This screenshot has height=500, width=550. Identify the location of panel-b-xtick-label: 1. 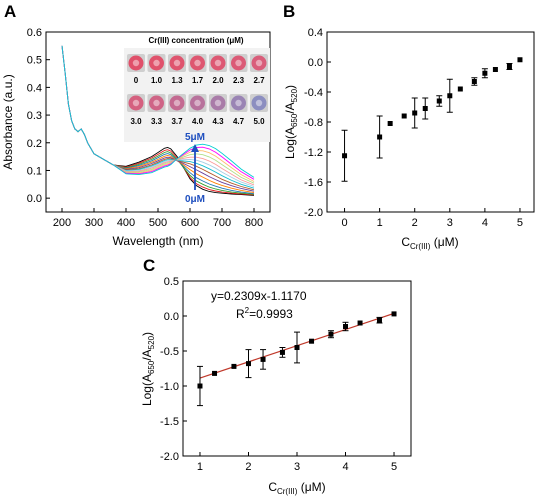
(380, 223).